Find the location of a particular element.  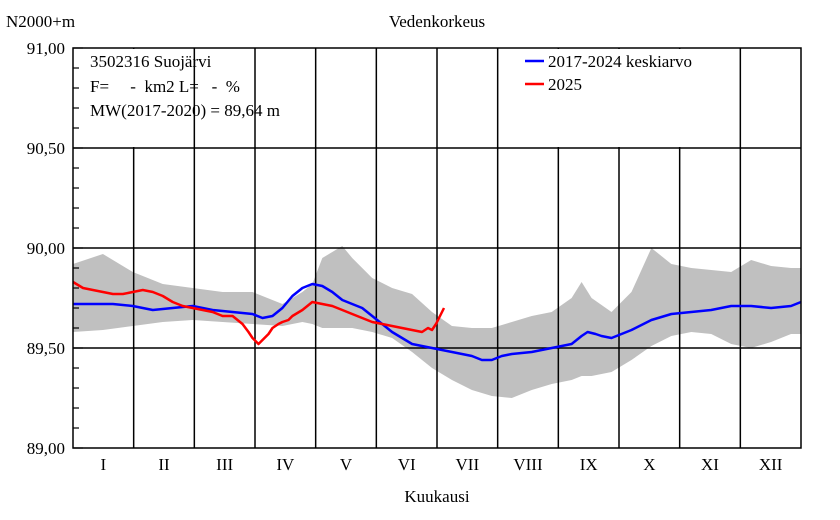

y-tick-label: 89,00 is located at coordinates (46, 448).